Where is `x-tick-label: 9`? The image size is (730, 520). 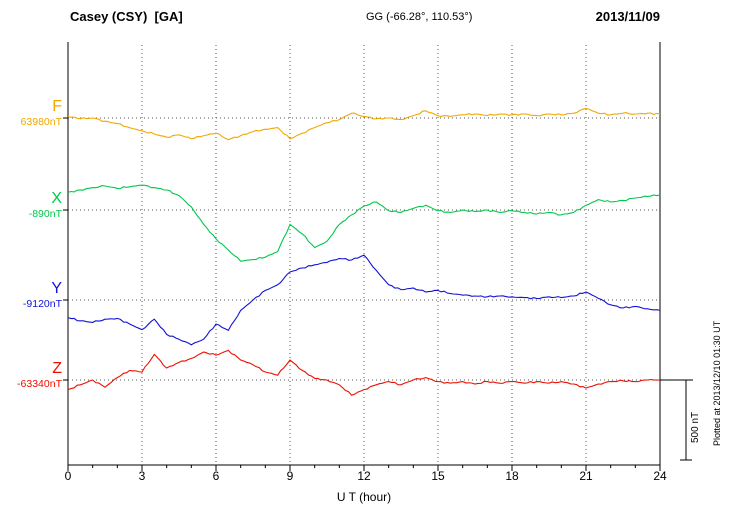 x-tick-label: 9 is located at coordinates (290, 476).